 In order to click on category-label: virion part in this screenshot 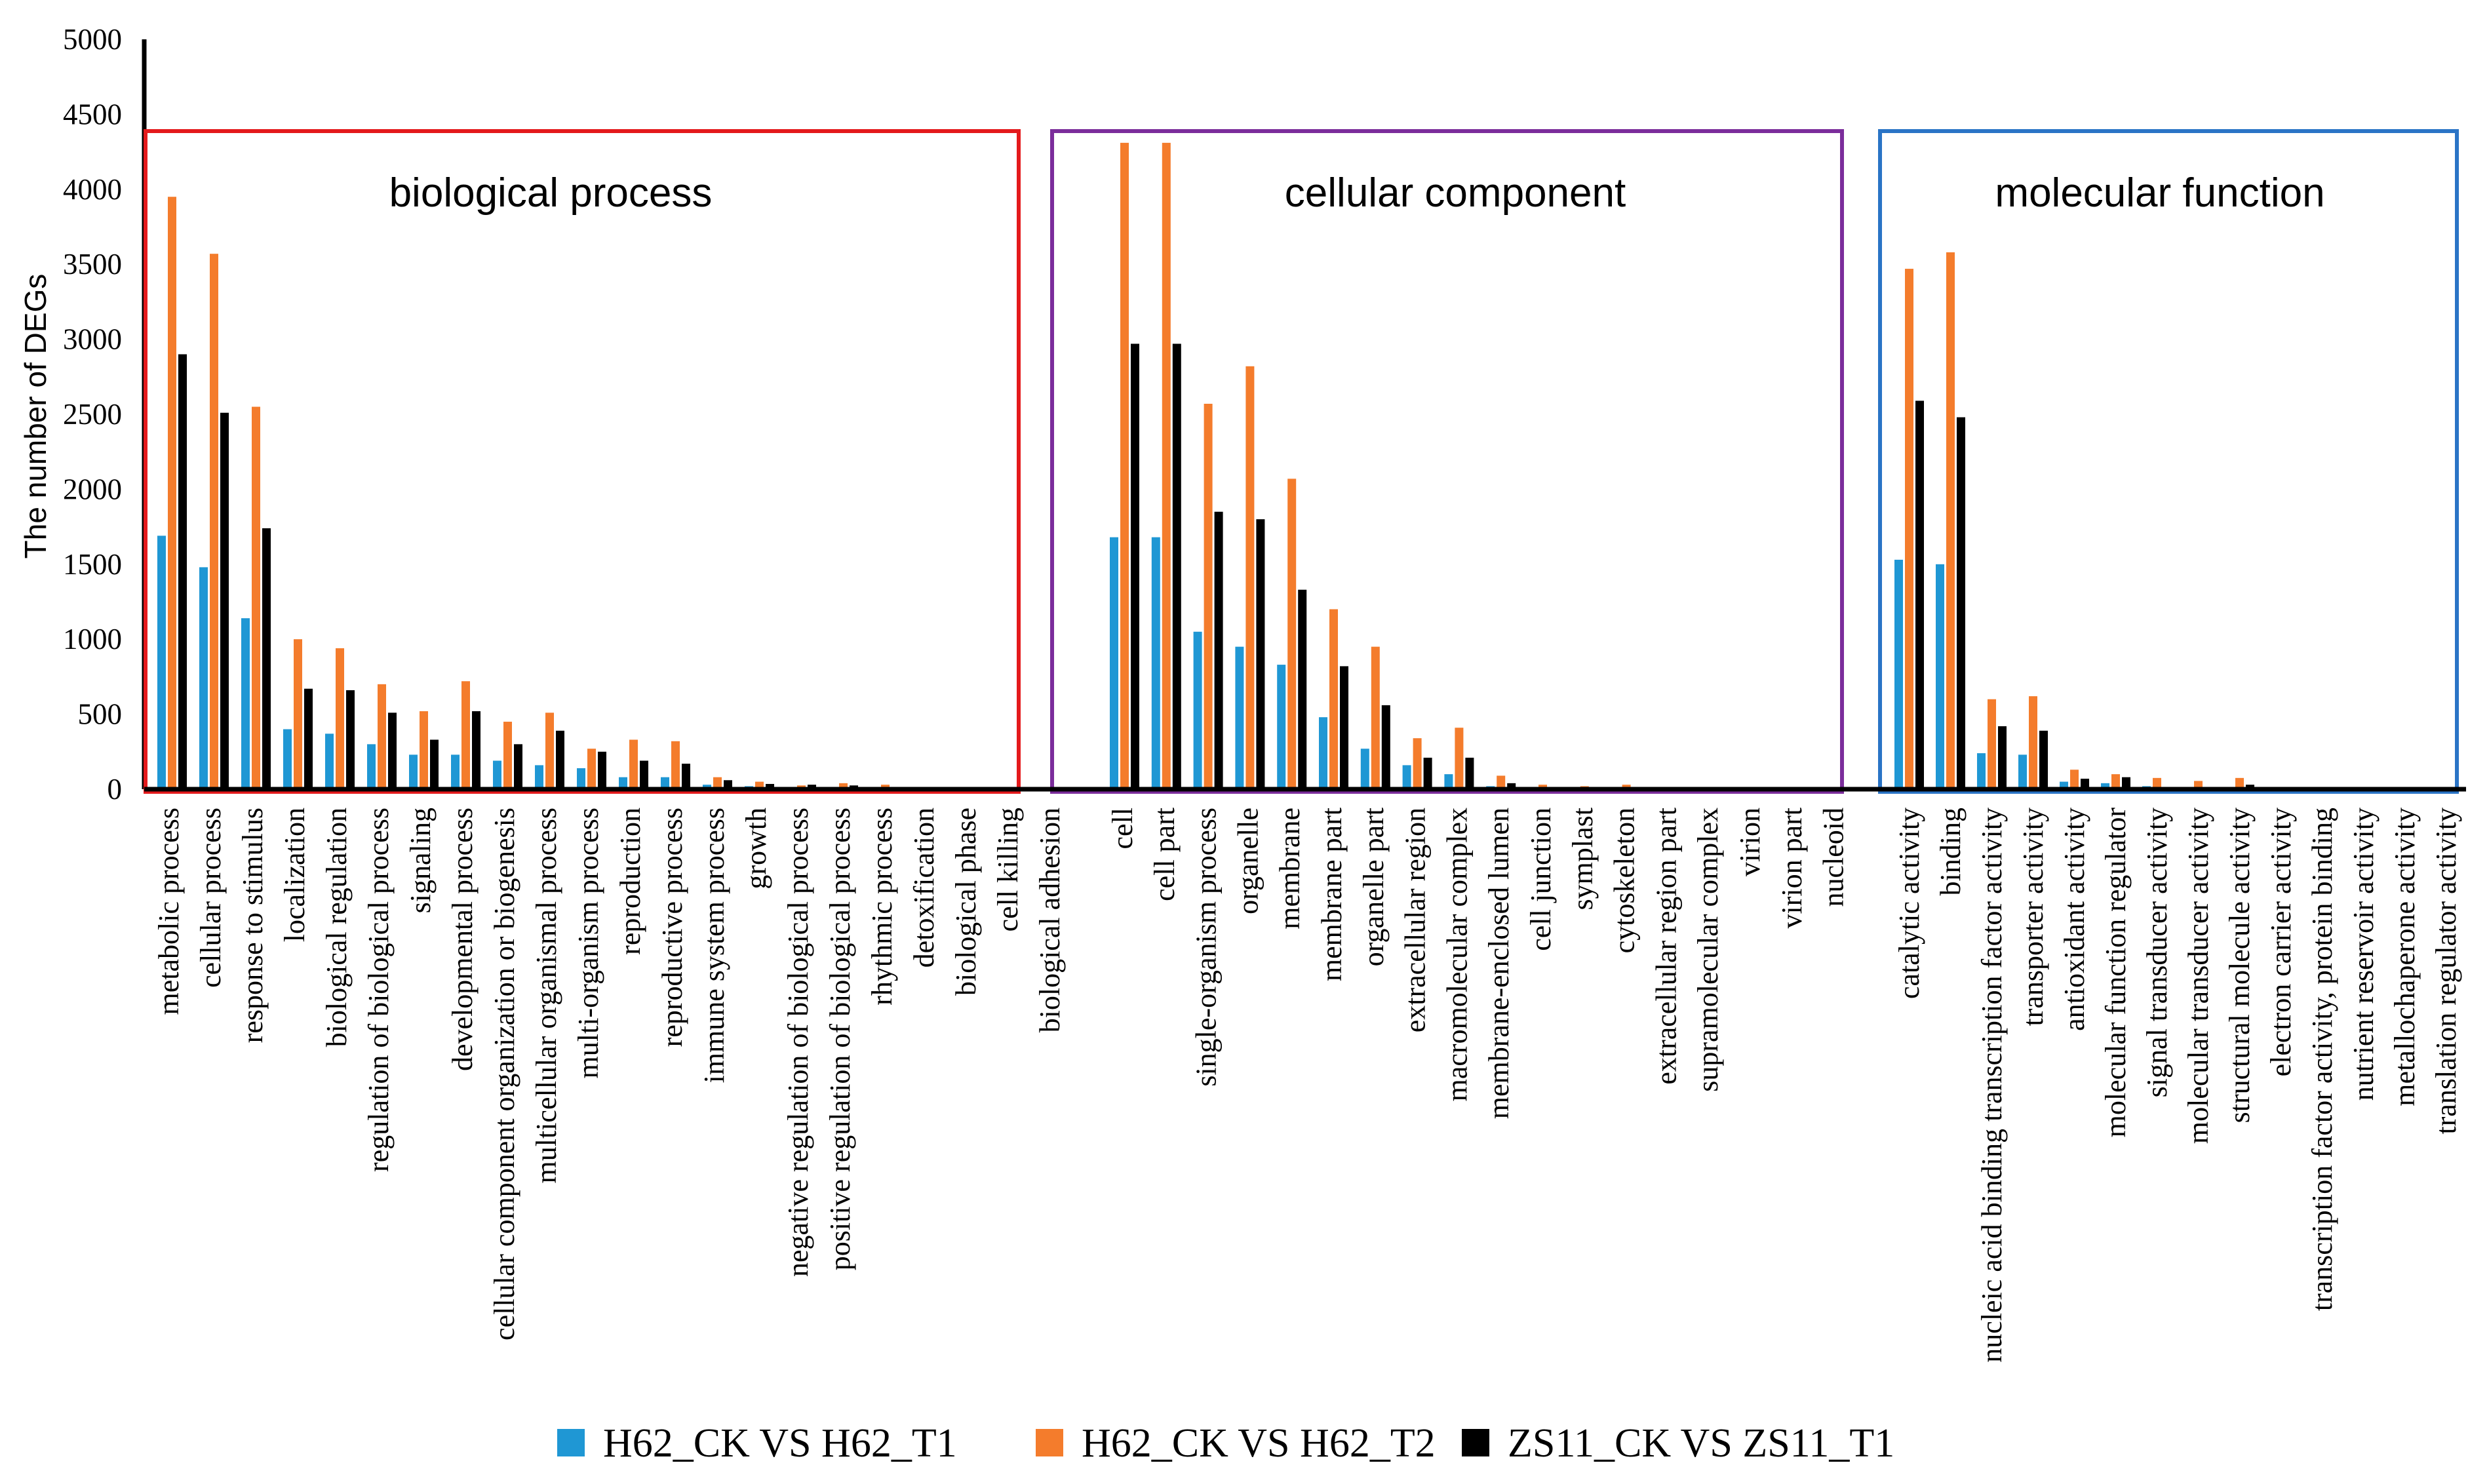, I will do `click(1792, 868)`.